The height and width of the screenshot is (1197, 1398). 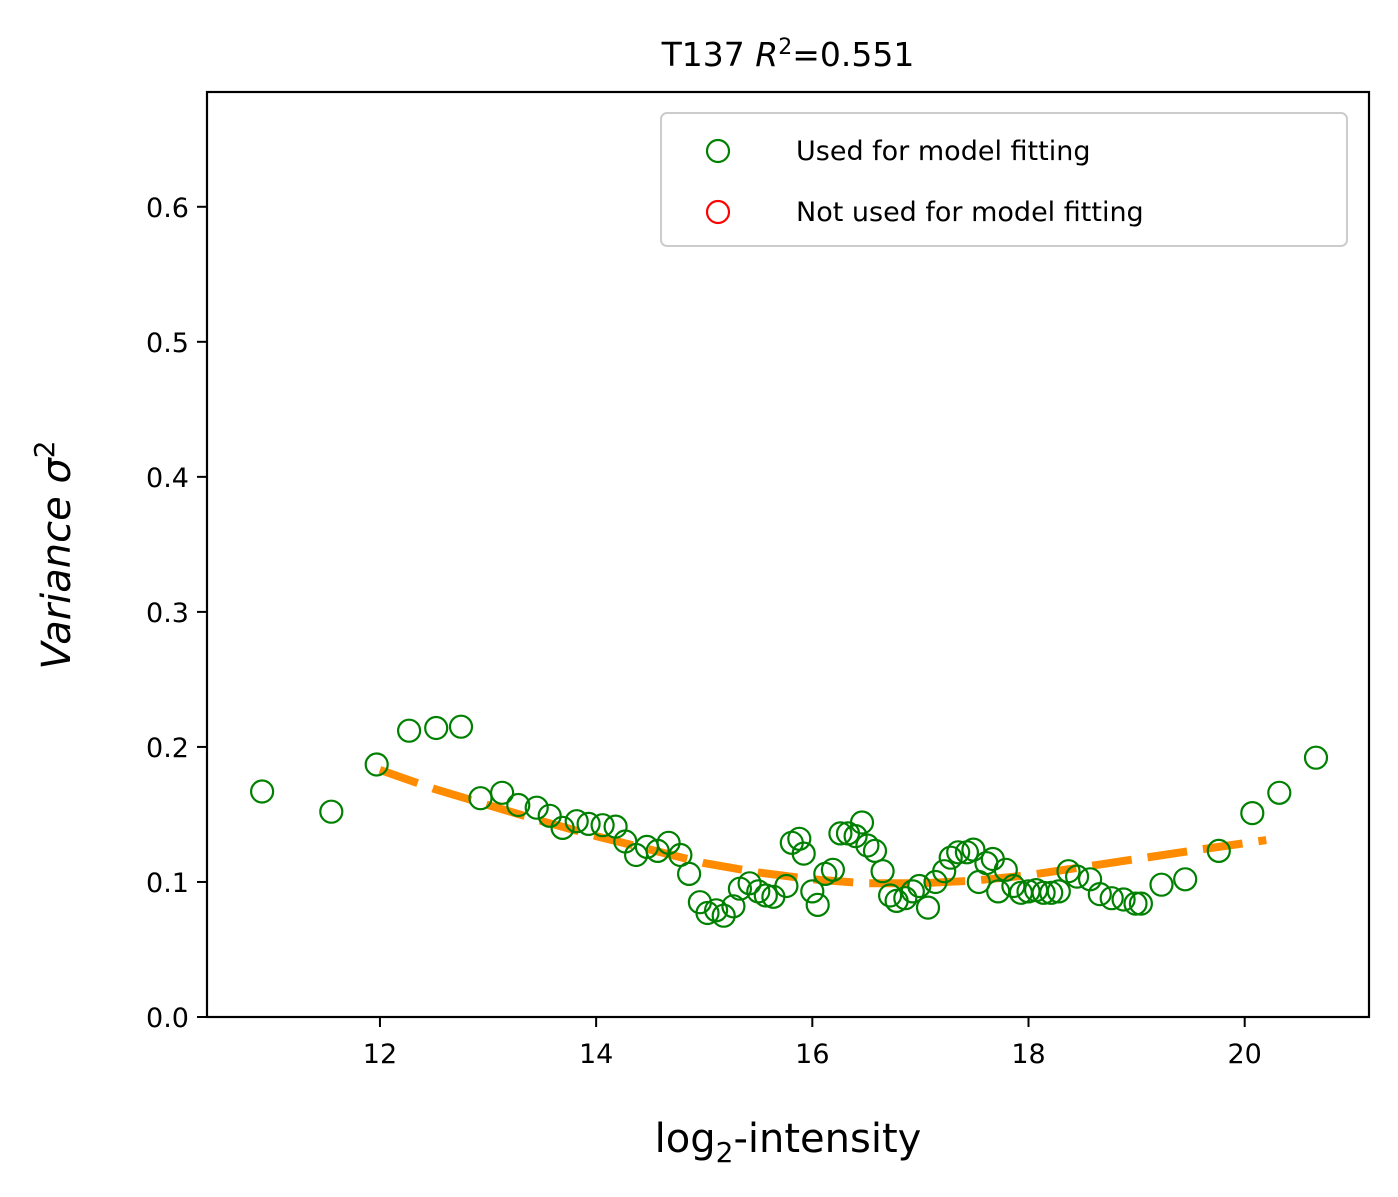 I want to click on fit-curve-layer, so click(x=822, y=827).